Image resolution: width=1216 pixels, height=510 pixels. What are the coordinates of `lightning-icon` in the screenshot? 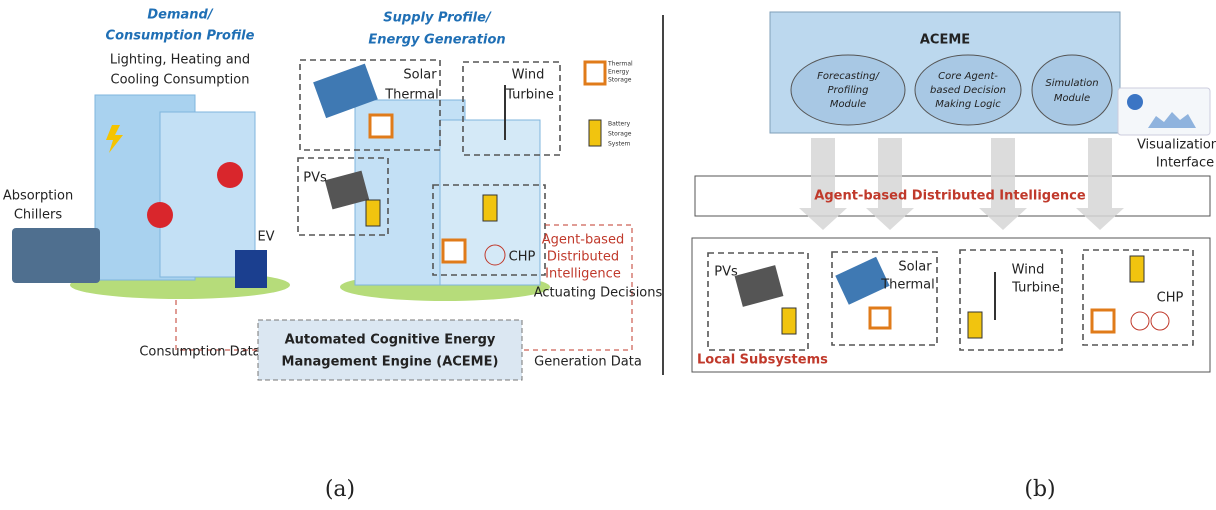 It's located at (114, 139).